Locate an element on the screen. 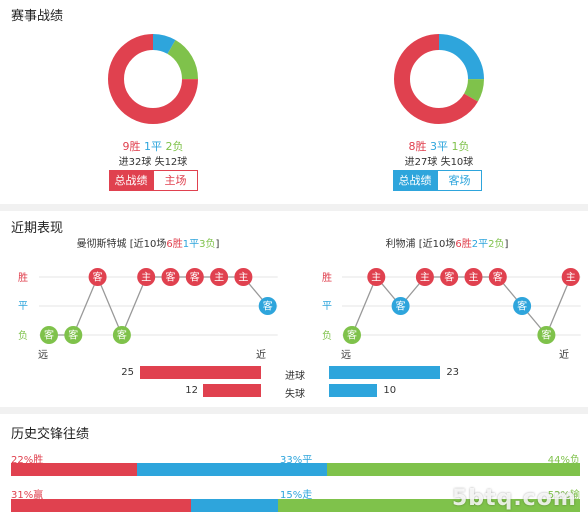 This screenshot has width=588, height=516. h2h-row2-stripe is located at coordinates (295, 505).